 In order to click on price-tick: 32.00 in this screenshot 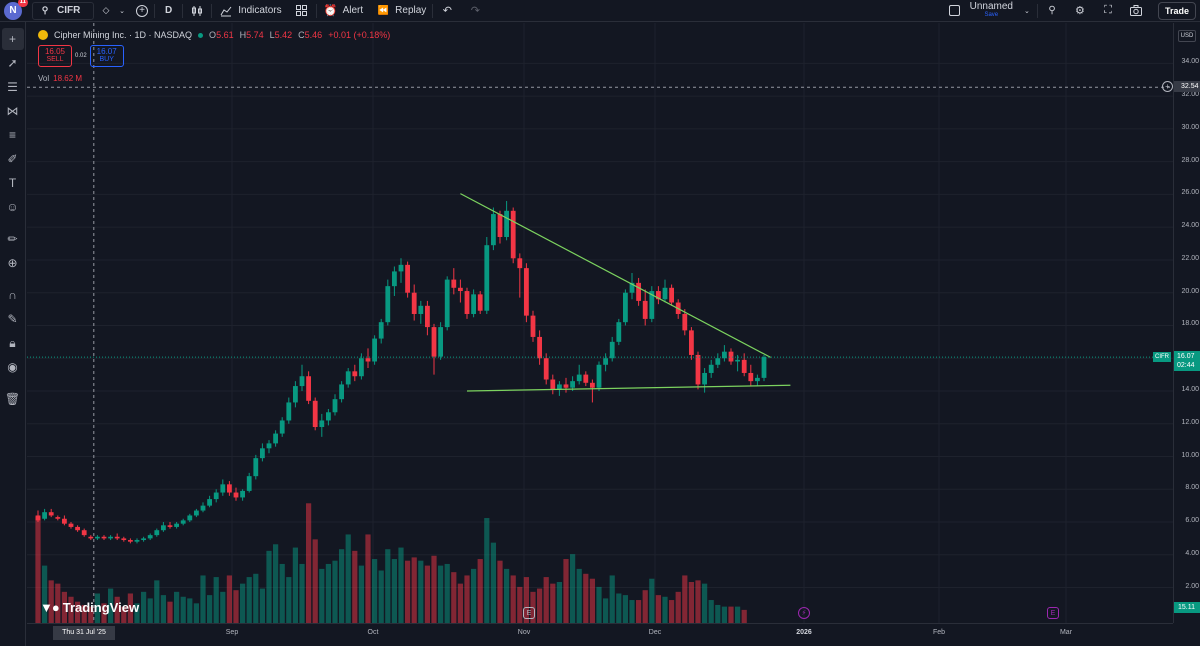, I will do `click(1190, 95)`.